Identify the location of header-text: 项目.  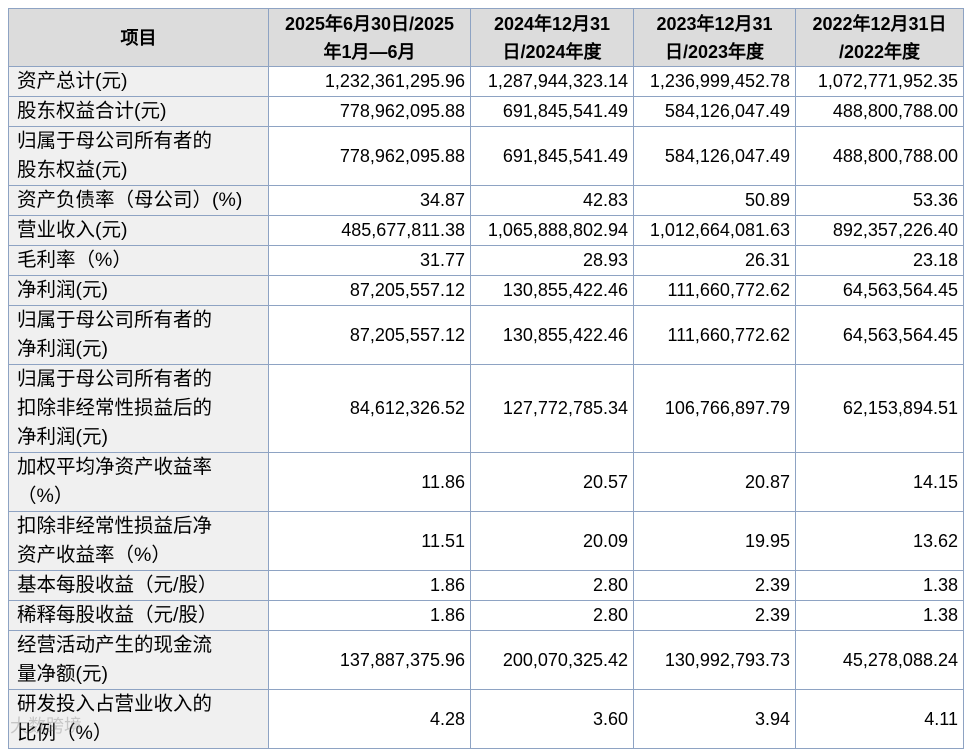
(138, 37).